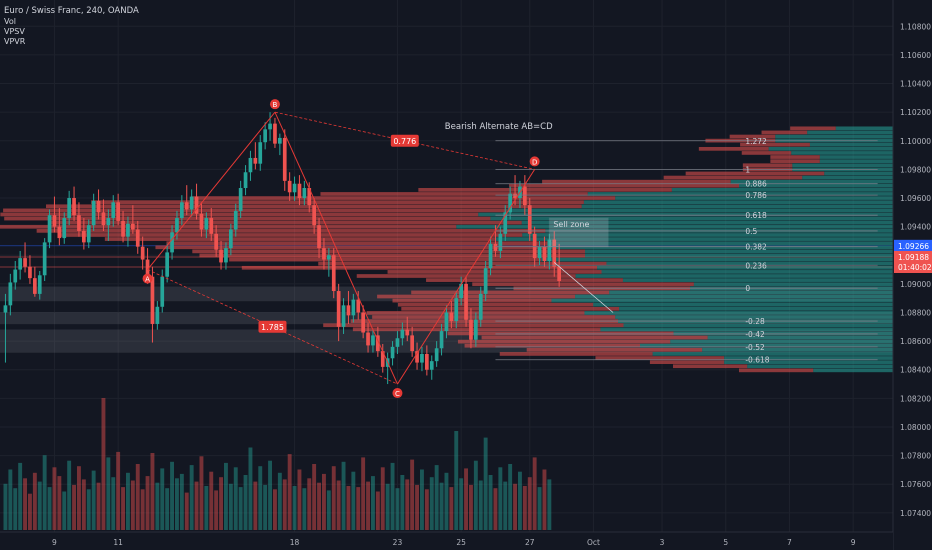 The width and height of the screenshot is (932, 550). I want to click on ratio-badge, so click(404, 140).